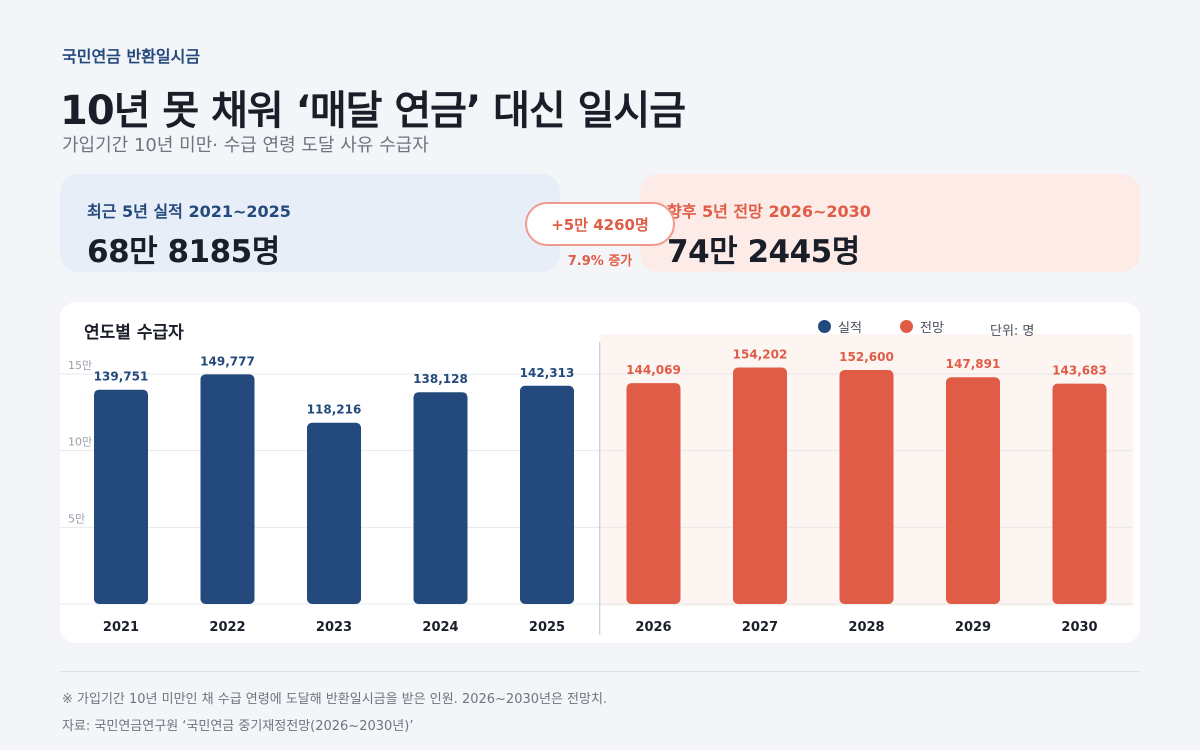  Describe the element at coordinates (1079, 627) in the screenshot. I see `x-tick-label-2030: 2030` at that location.